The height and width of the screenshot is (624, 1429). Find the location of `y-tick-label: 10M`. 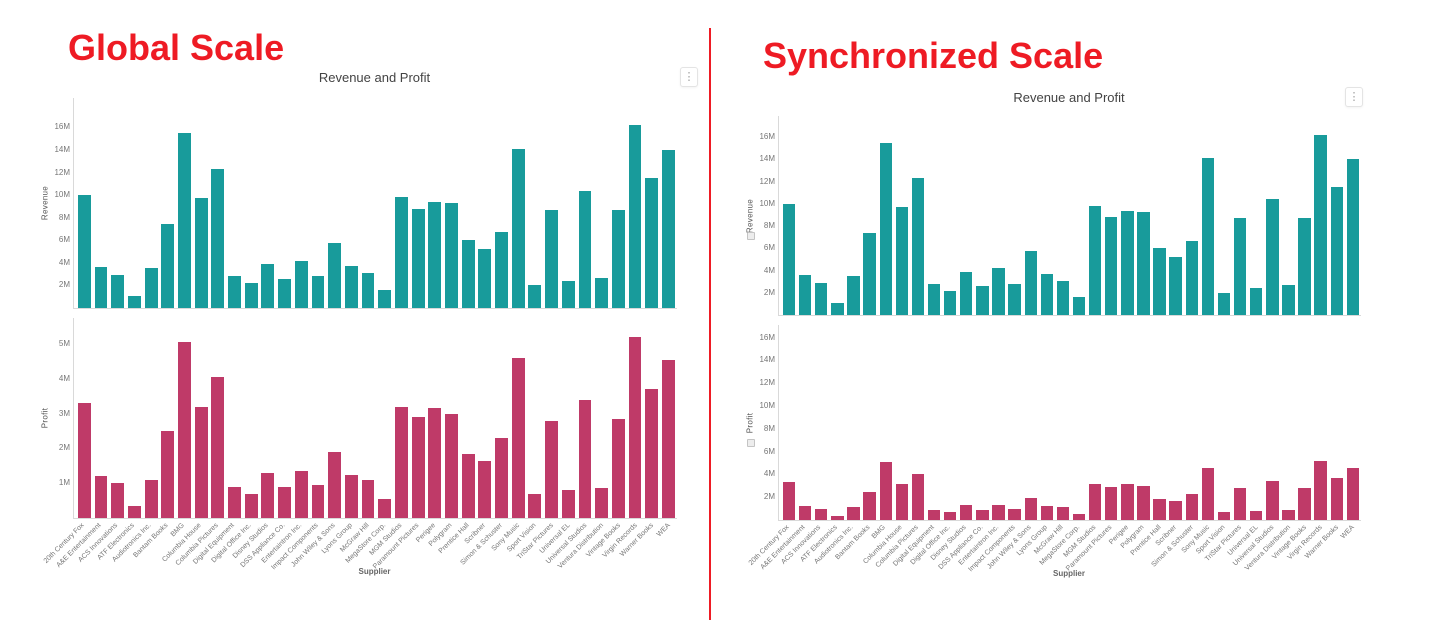

y-tick-label: 10M is located at coordinates (62, 195).